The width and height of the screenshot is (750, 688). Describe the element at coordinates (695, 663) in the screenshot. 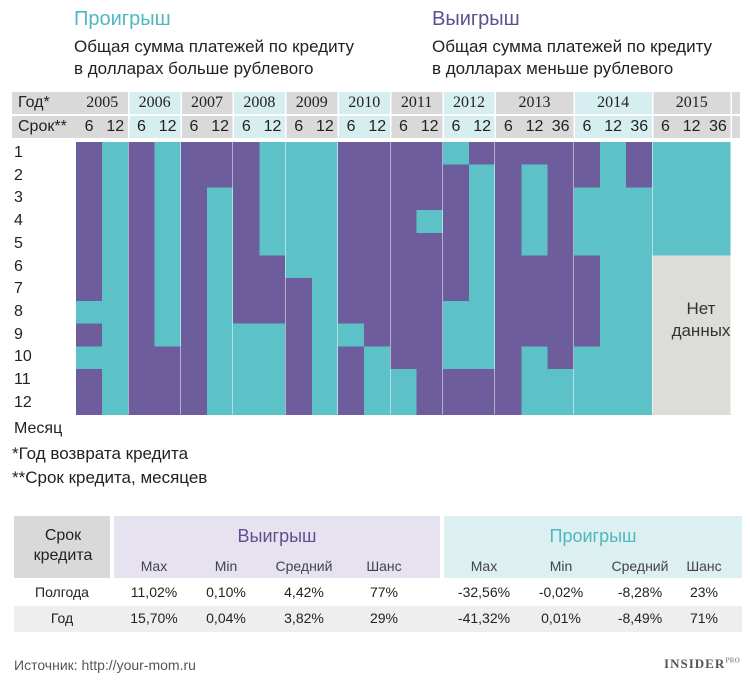

I see `brand-main: INSIDER` at that location.